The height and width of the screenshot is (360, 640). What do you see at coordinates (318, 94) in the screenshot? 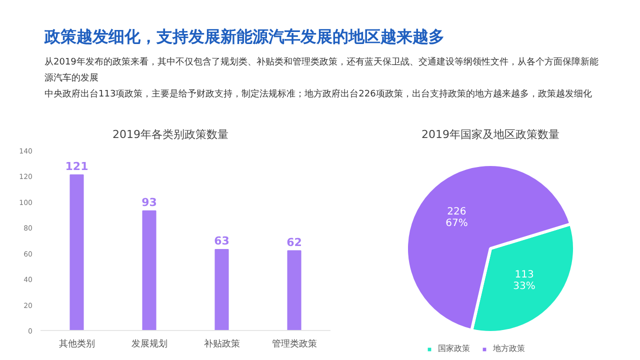
I see `text: 中央政府出台113项政策，主要是给予财政支持，制定法规标准；地方政府出台226项政策，出台支持政策的地方越来越多，政策越发细化` at bounding box center [318, 94].